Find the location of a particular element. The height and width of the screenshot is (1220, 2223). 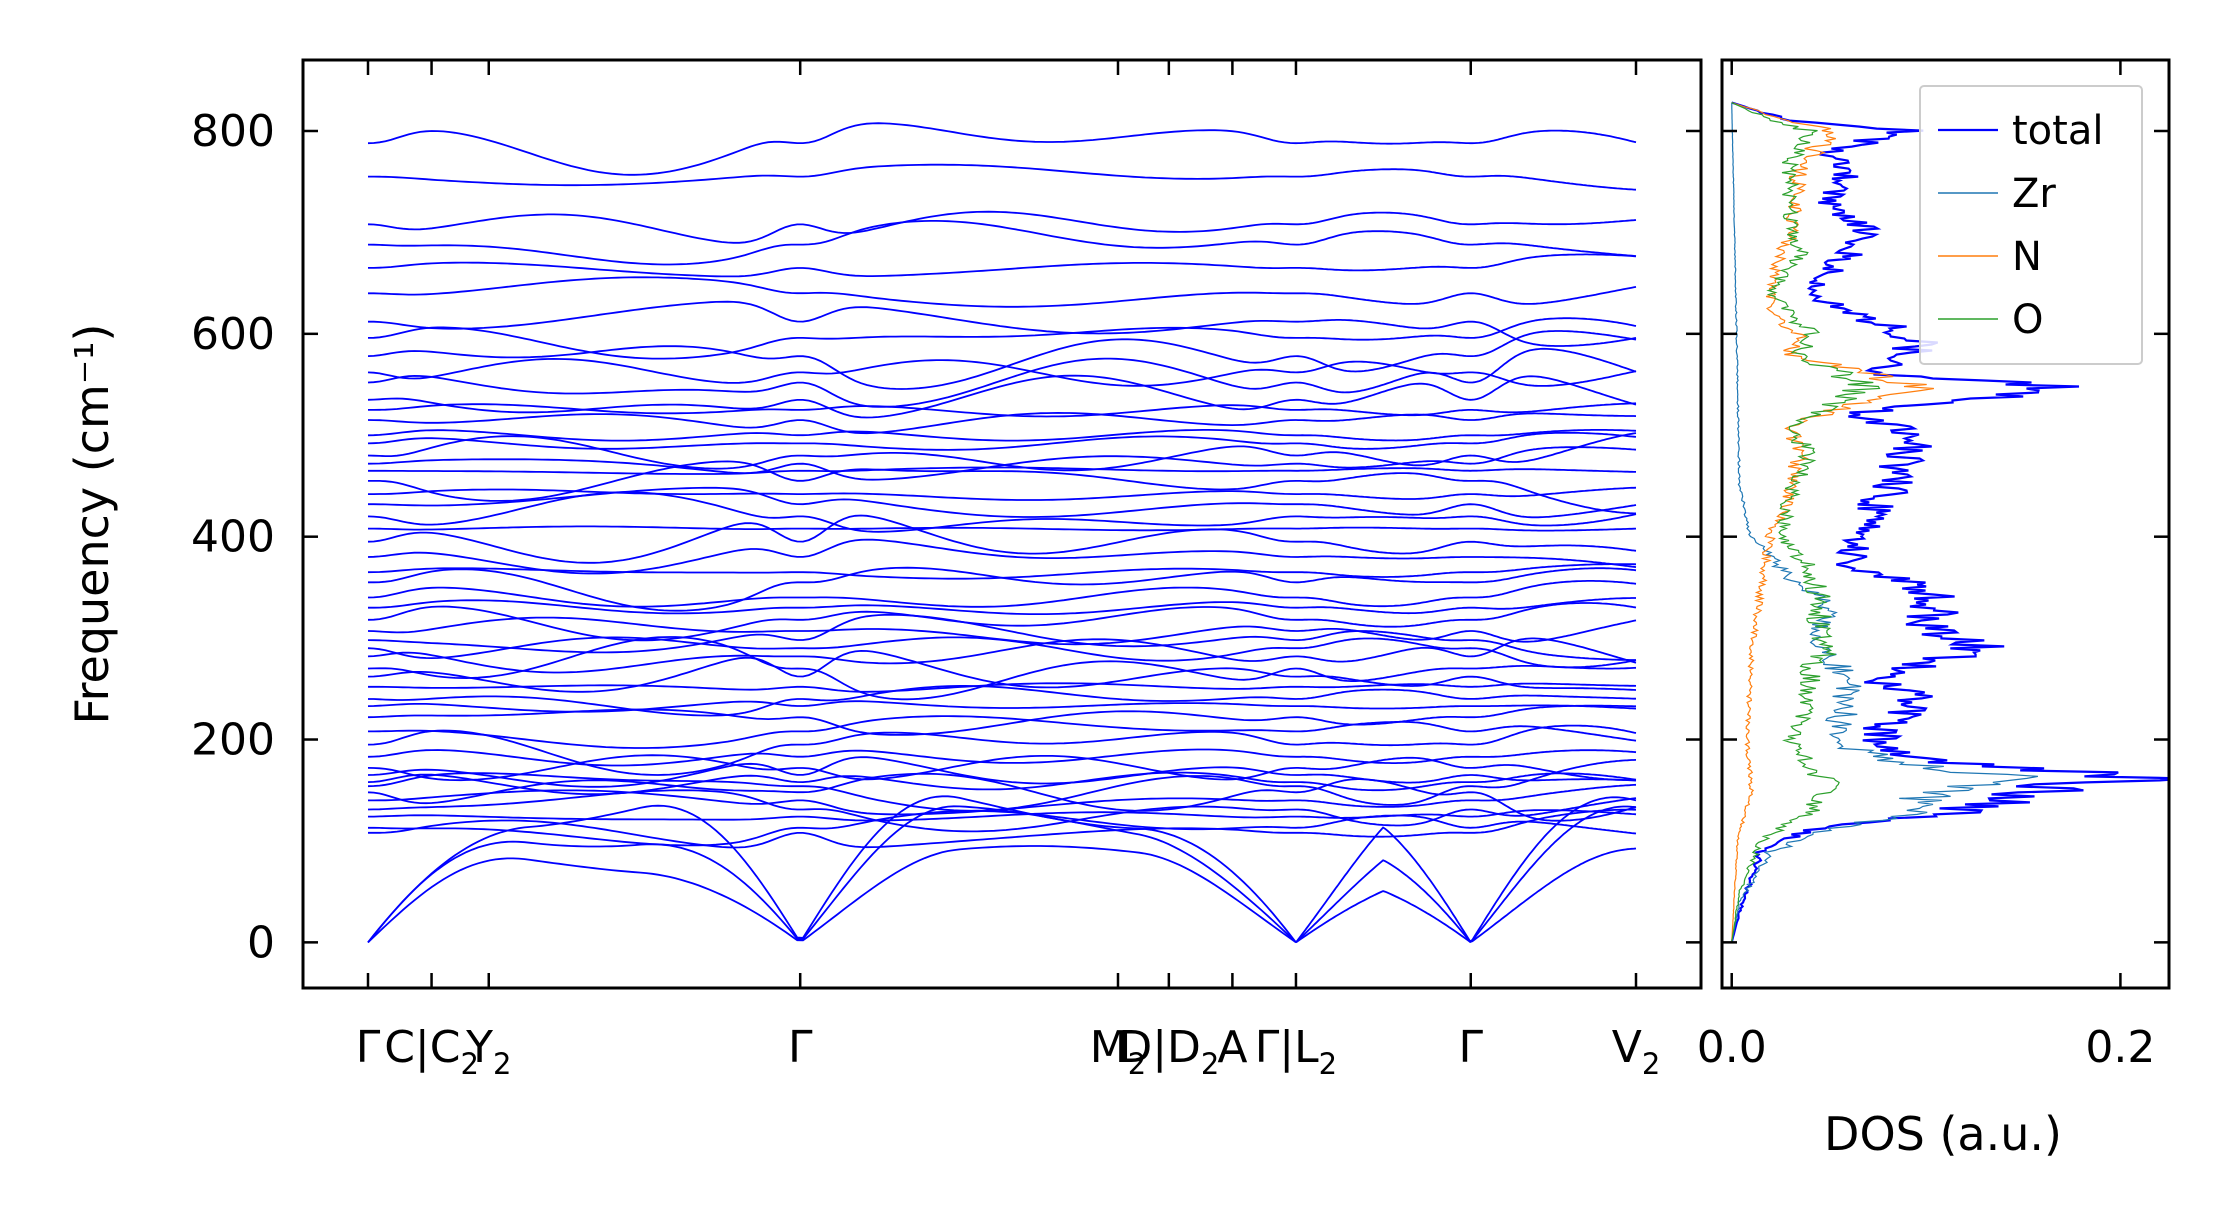

y-tick-label: 200 is located at coordinates (233, 740).